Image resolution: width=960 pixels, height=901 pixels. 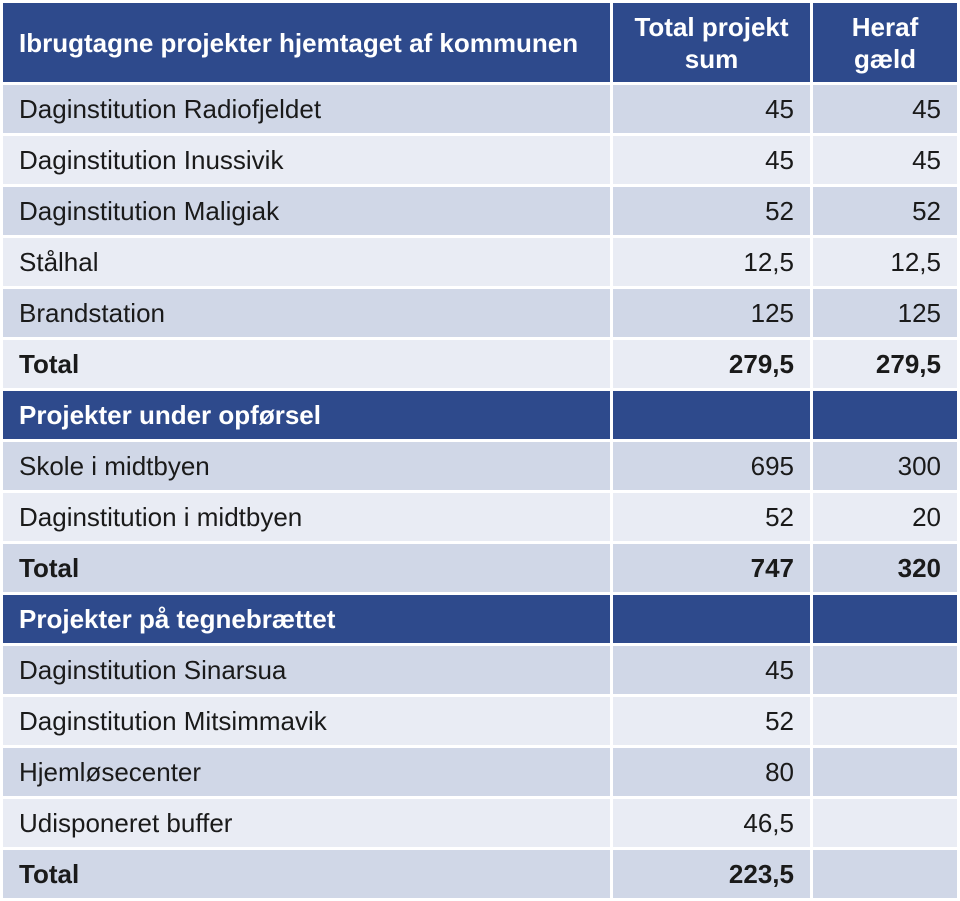 What do you see at coordinates (713, 467) in the screenshot?
I see `project-total: 695` at bounding box center [713, 467].